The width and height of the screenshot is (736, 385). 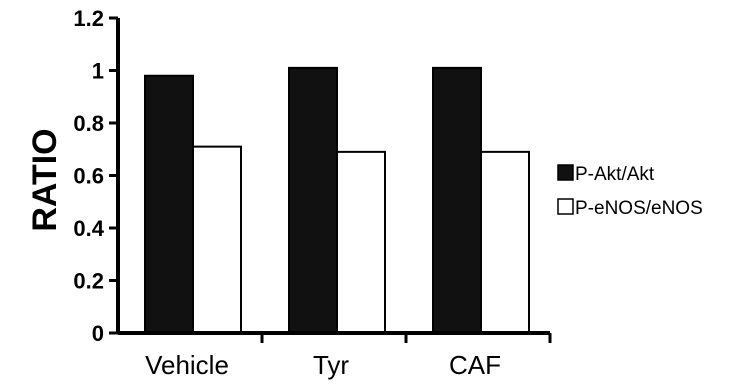 What do you see at coordinates (88, 281) in the screenshot?
I see `y-tick-label: 0.2` at bounding box center [88, 281].